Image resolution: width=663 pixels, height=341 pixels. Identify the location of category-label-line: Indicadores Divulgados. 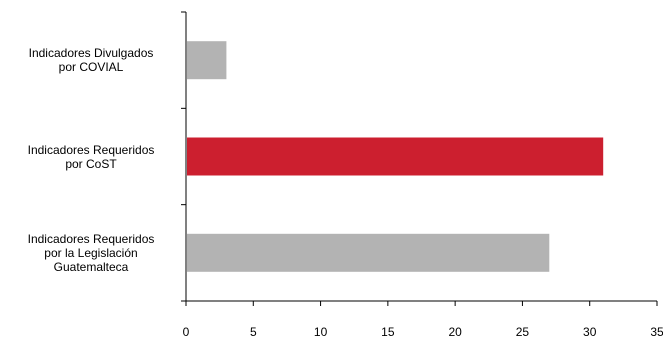
(91, 53).